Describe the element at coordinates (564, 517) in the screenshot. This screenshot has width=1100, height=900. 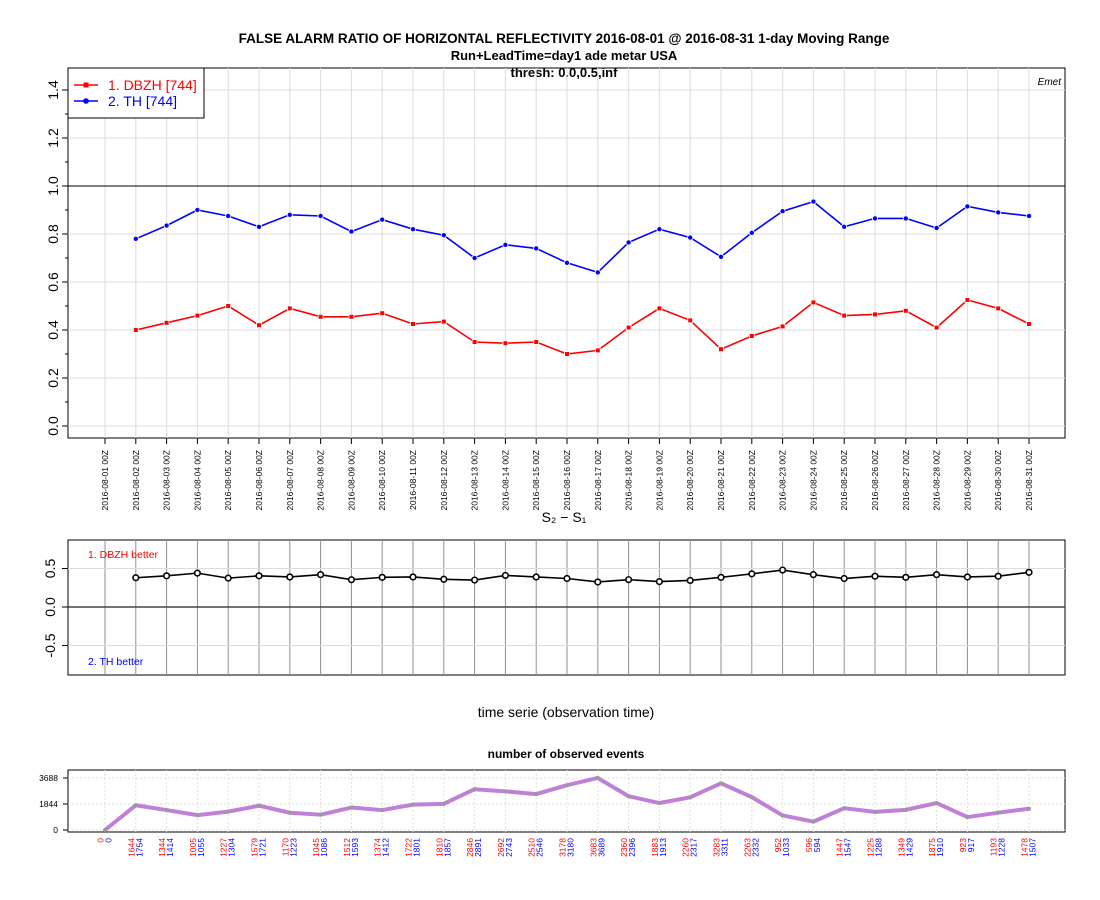
I see `difference-title: S₂ − S₁` at that location.